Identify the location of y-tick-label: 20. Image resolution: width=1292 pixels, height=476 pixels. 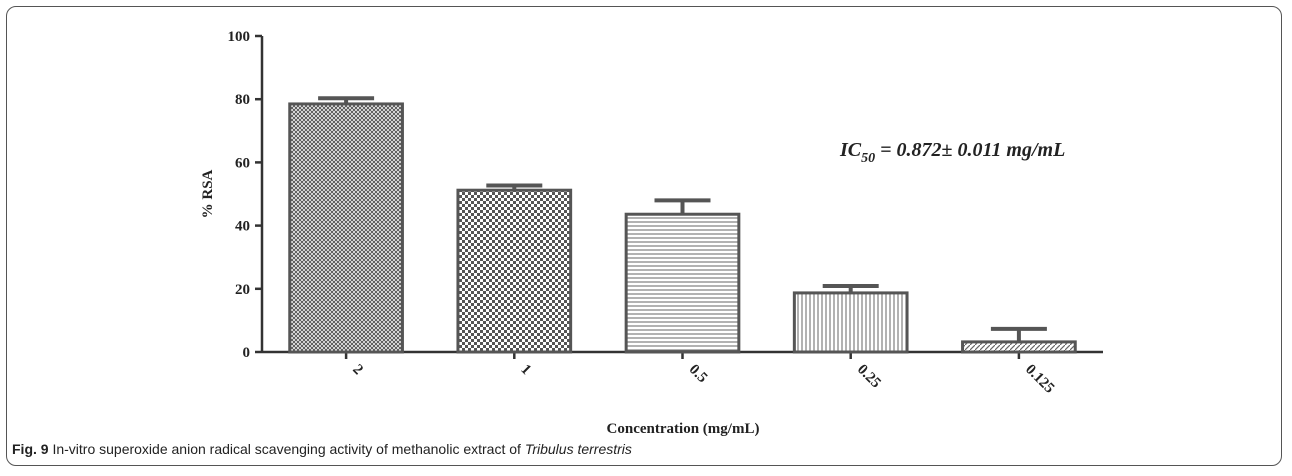
(242, 290).